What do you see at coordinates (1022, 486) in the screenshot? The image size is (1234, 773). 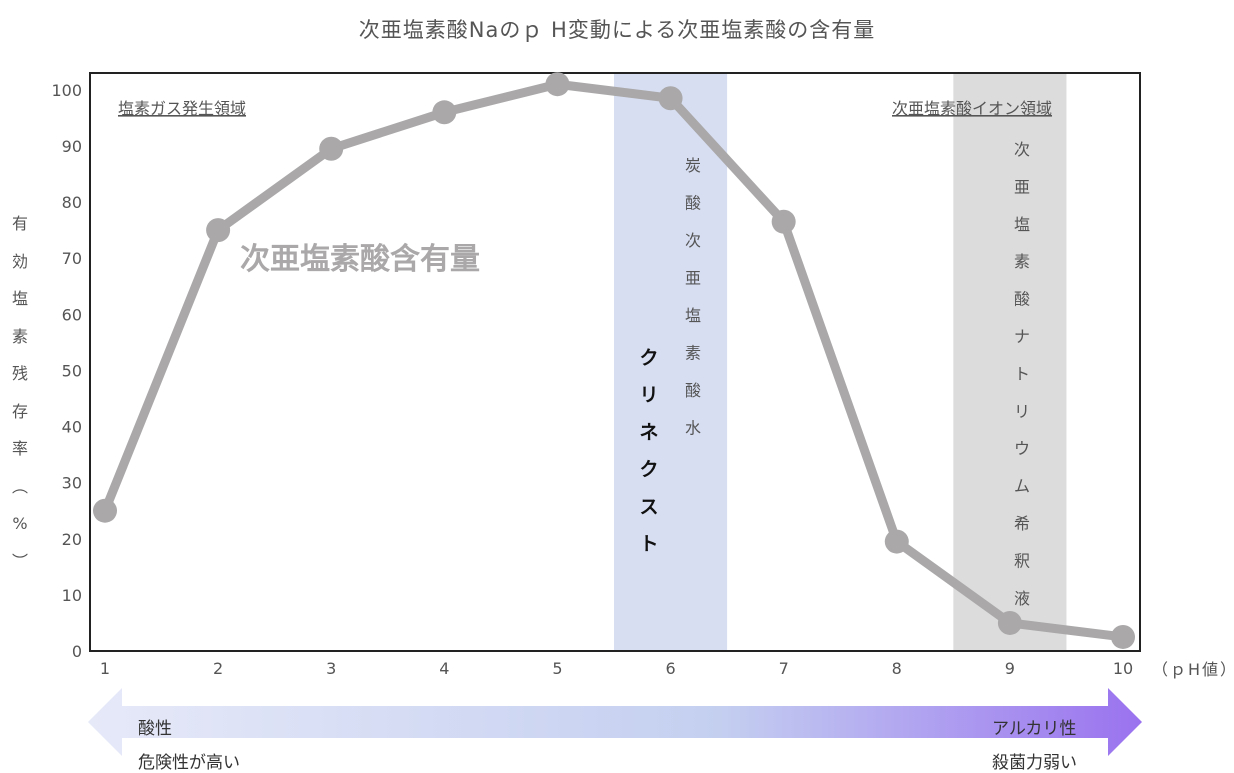 I see `band-9-label-char: ム` at bounding box center [1022, 486].